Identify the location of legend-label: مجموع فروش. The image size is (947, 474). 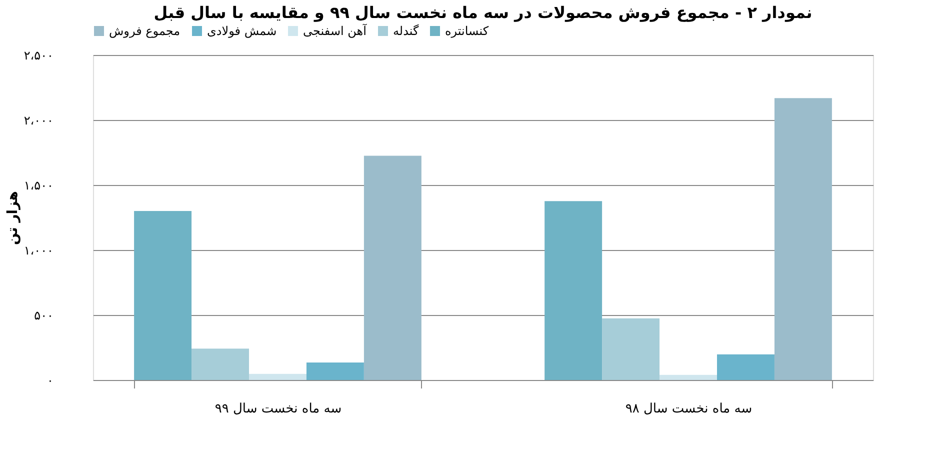
(144, 31).